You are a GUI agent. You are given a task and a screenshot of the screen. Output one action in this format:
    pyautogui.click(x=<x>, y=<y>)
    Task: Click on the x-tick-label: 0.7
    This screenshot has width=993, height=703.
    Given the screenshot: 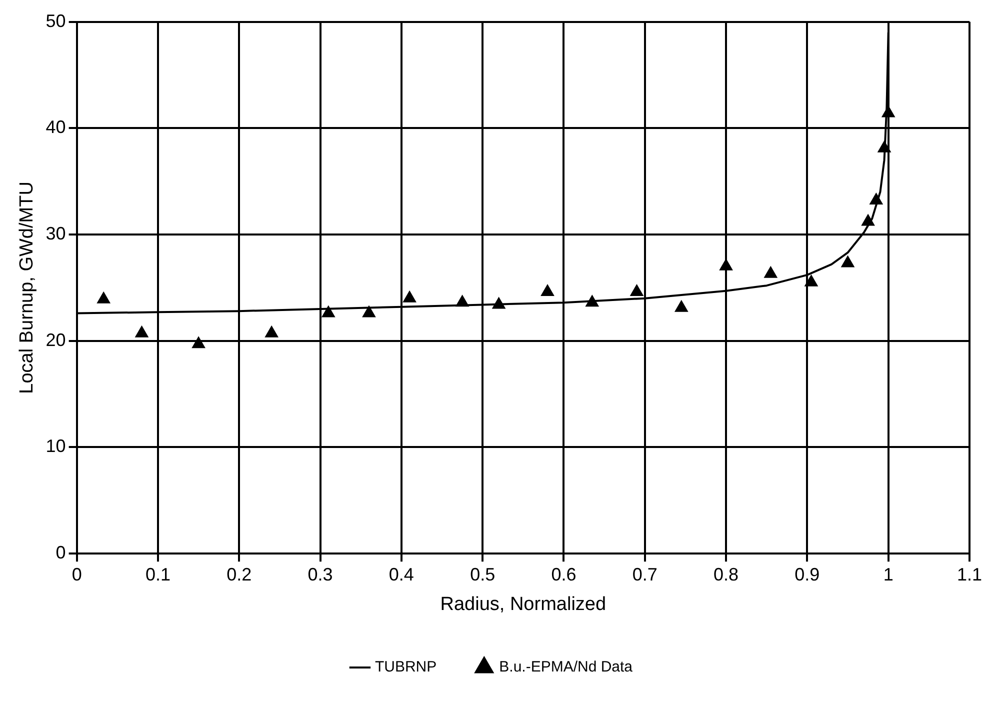 What is the action you would take?
    pyautogui.click(x=645, y=574)
    